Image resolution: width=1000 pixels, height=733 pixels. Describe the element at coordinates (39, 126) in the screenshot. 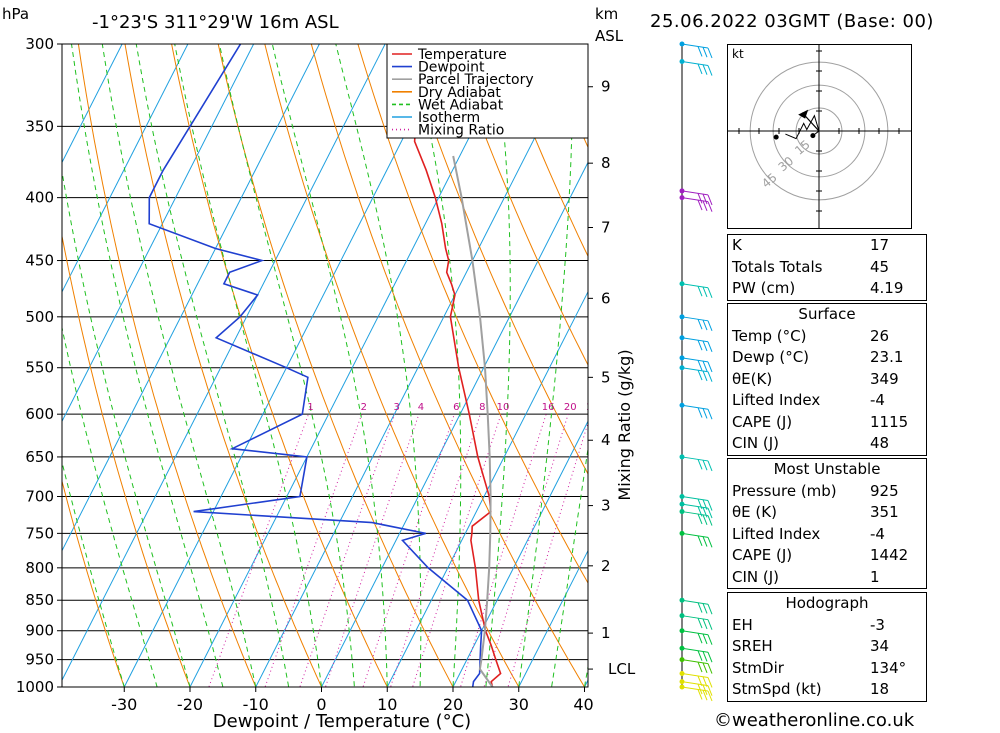

I see `pressure-tick-label: 350` at that location.